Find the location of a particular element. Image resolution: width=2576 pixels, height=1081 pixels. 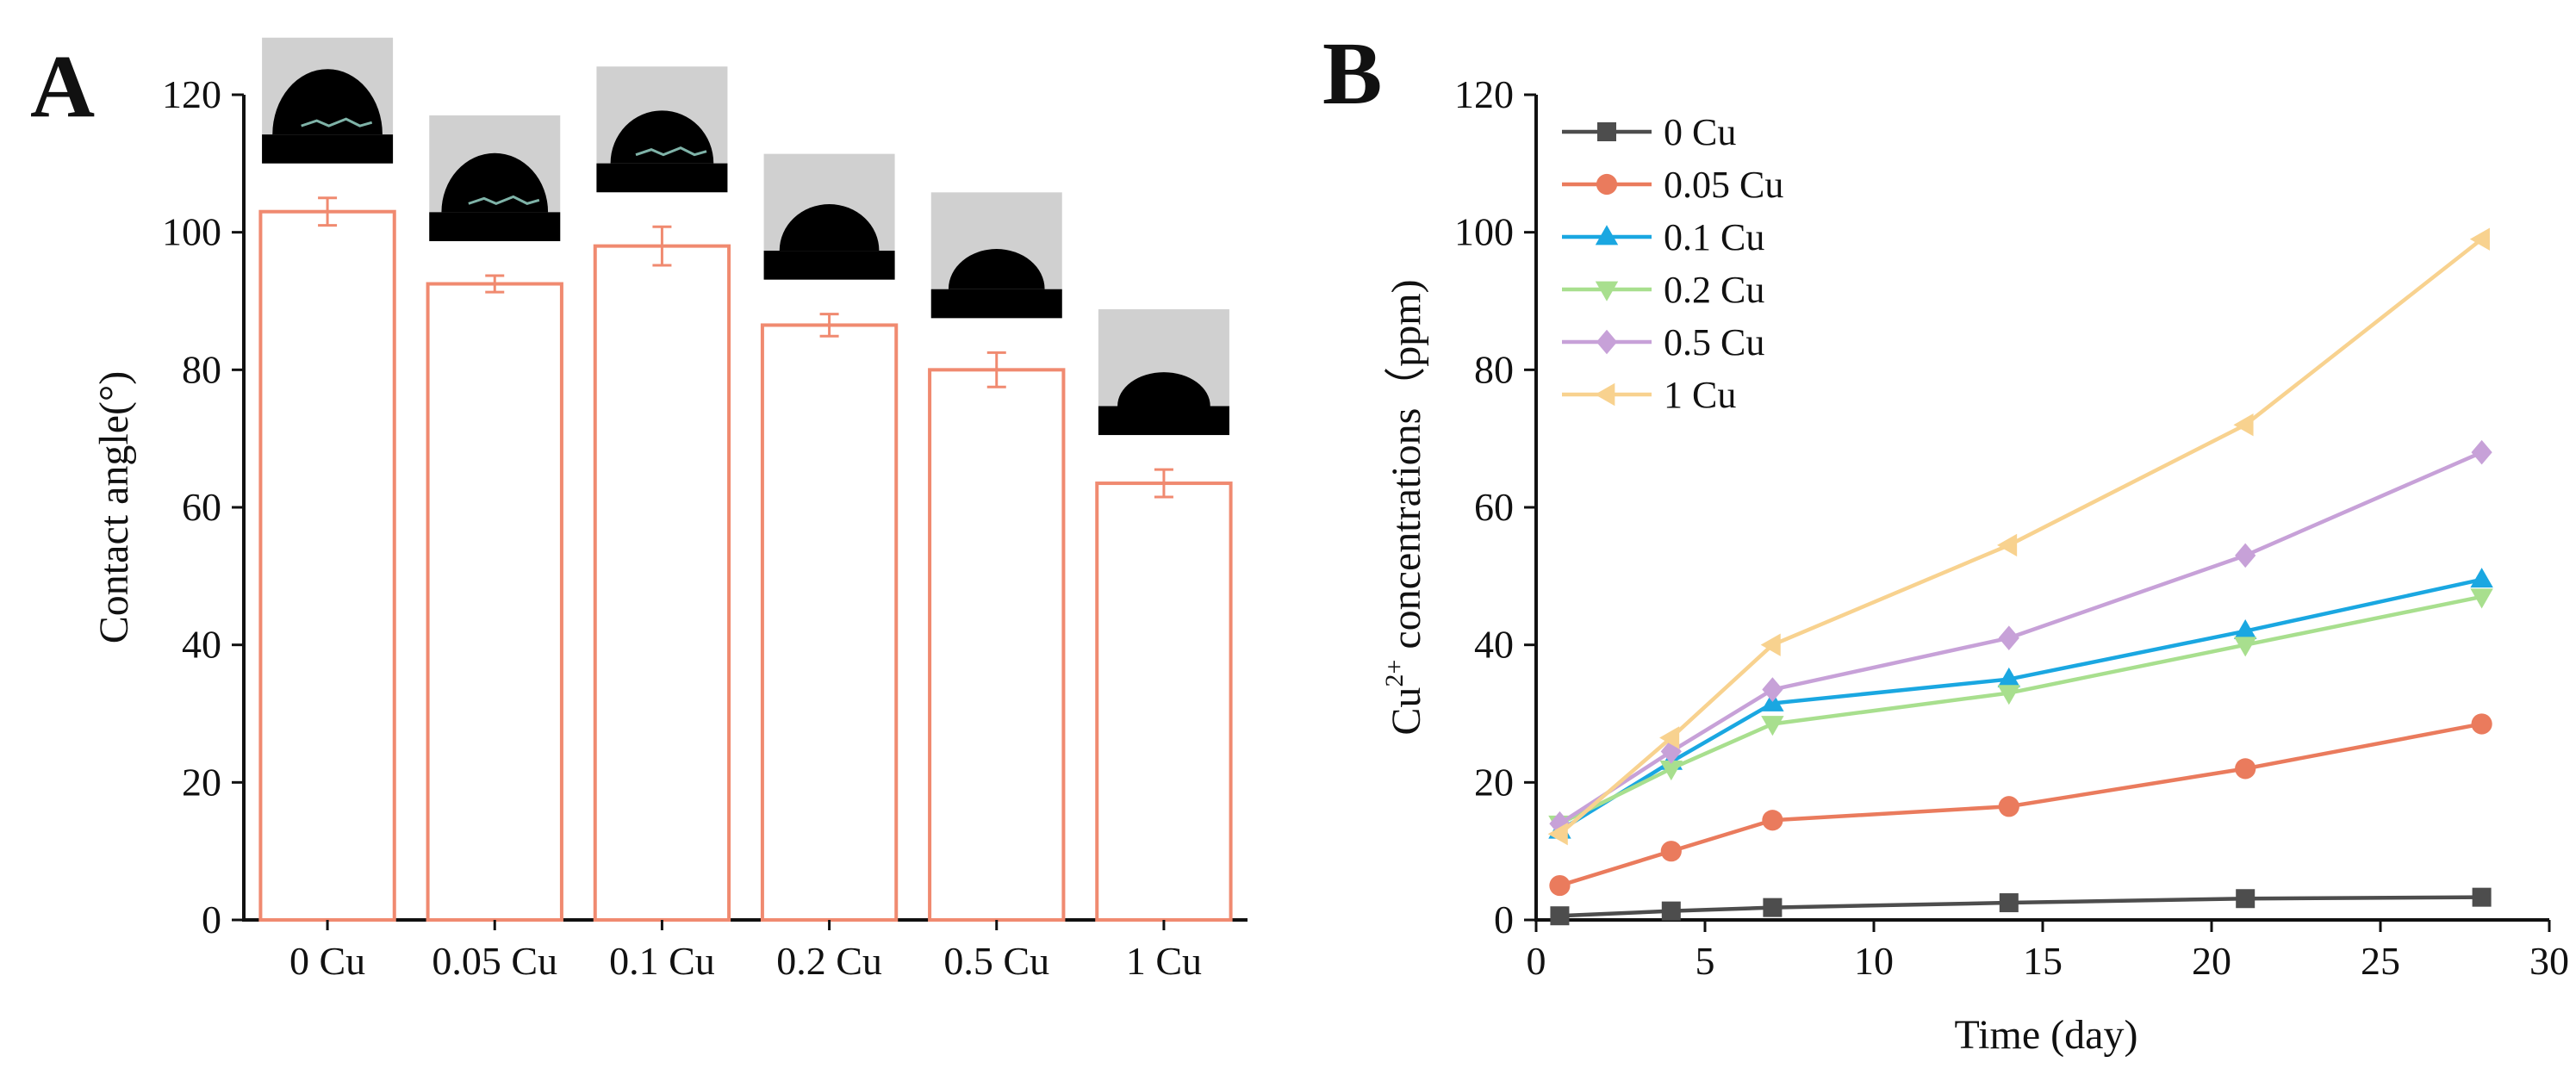

legend-entry: 0.05 Cu is located at coordinates (1673, 185).